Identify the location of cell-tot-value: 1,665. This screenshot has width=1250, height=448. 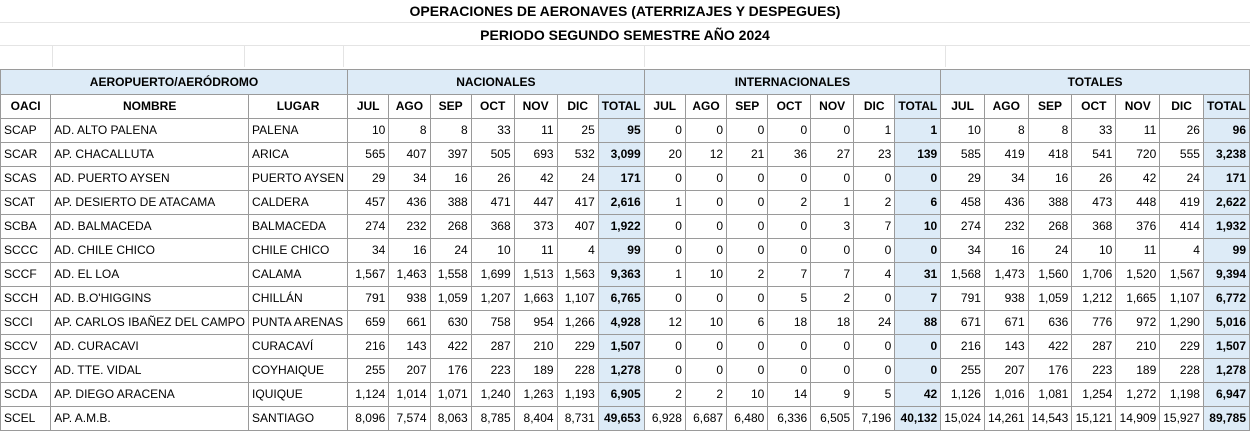
(1138, 298).